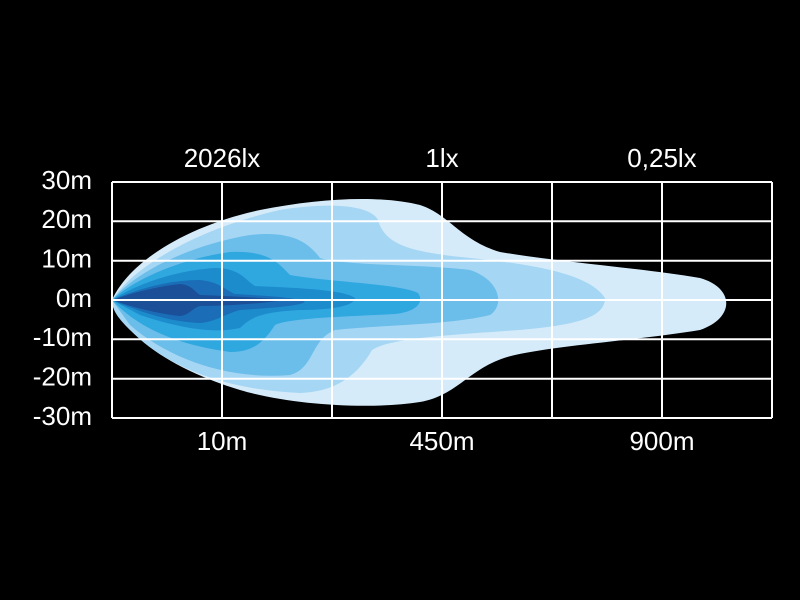  I want to click on bottom-label: 10m, so click(222, 441).